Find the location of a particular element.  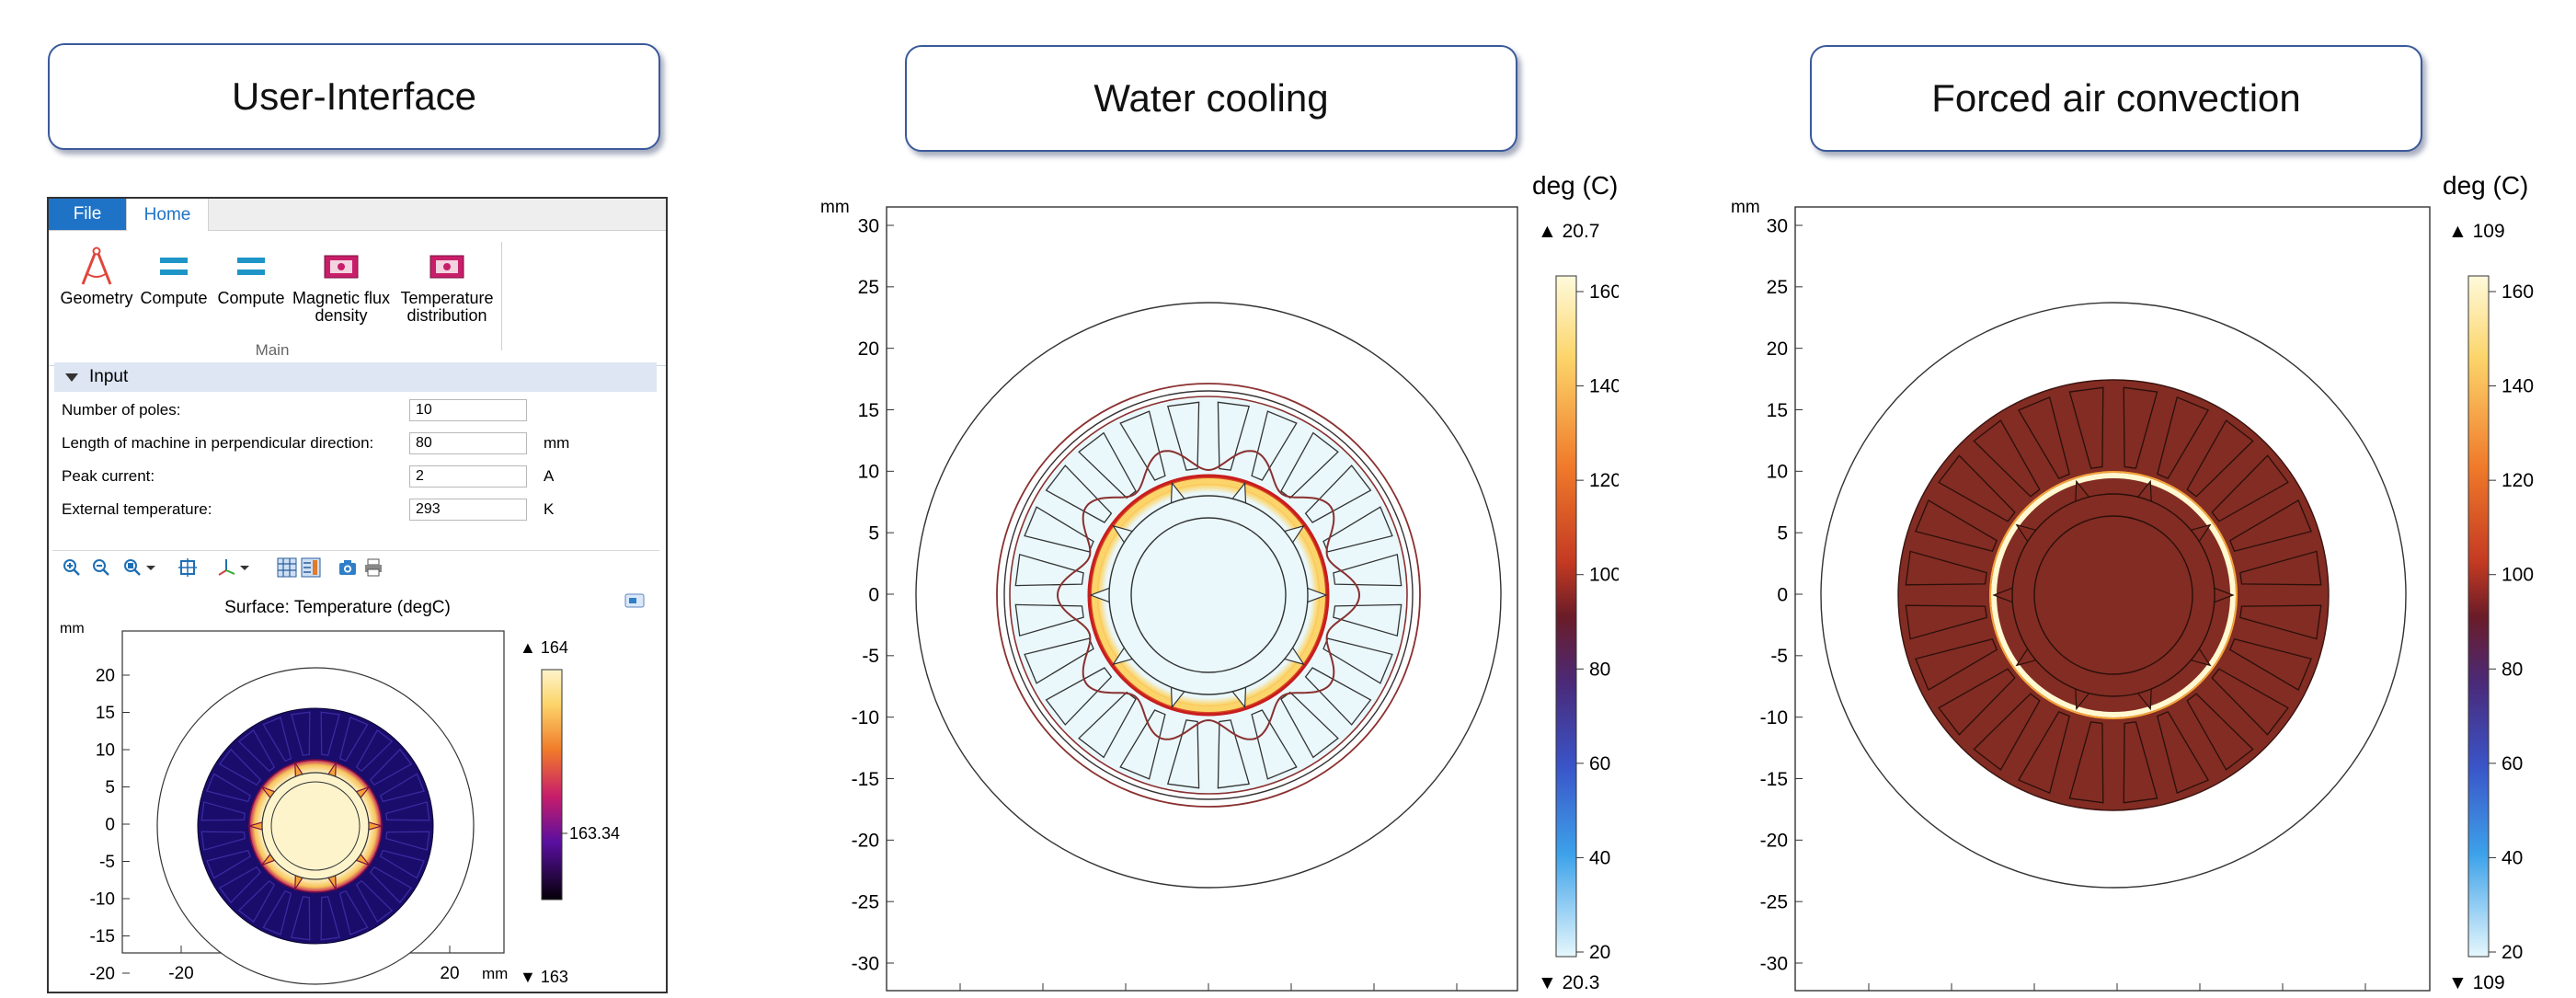

water-x-ticks is located at coordinates (1208, 987).